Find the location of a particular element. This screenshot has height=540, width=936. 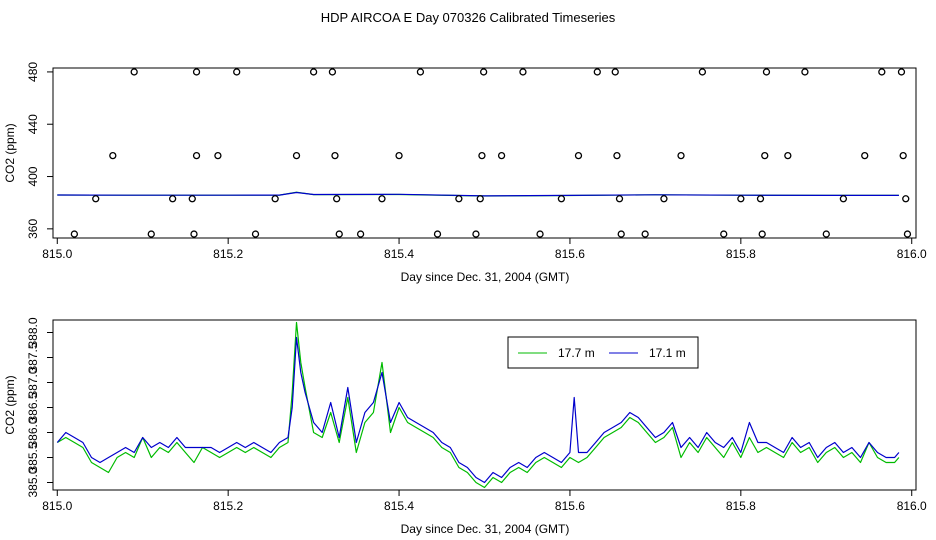

legend: 17.7 m 17.1 m is located at coordinates (603, 352).